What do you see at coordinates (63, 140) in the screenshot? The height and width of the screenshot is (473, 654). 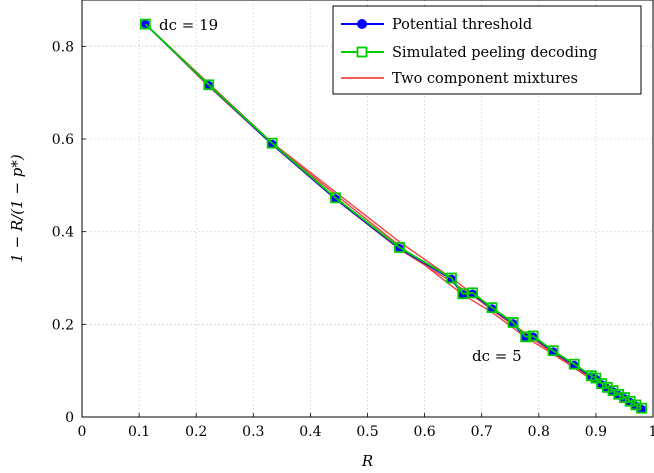 I see `y-tick-label: 0.6` at bounding box center [63, 140].